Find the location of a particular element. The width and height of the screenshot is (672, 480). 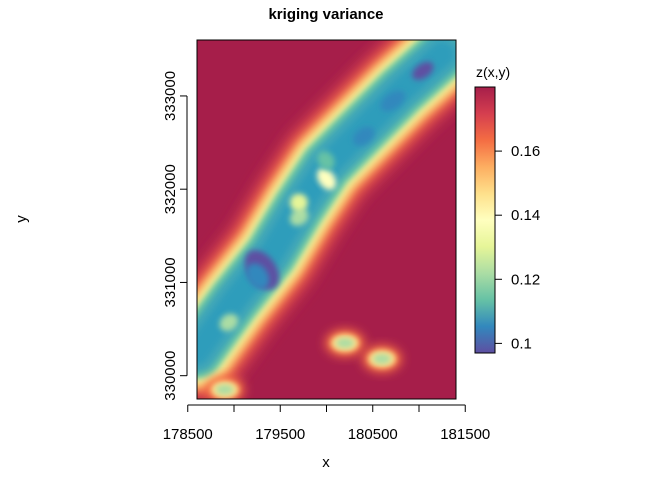

low-variance-spots is located at coordinates (303, 364).